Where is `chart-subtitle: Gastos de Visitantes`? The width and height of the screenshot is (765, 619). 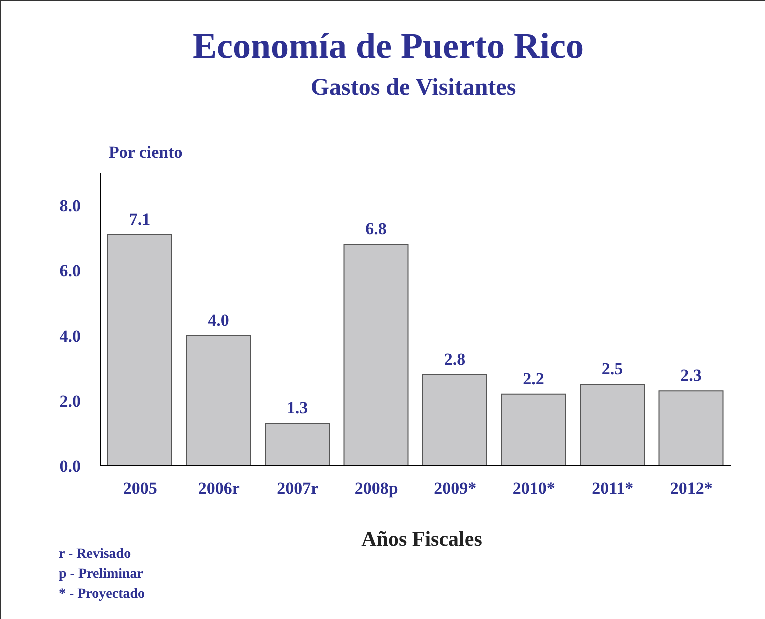 chart-subtitle: Gastos de Visitantes is located at coordinates (414, 88).